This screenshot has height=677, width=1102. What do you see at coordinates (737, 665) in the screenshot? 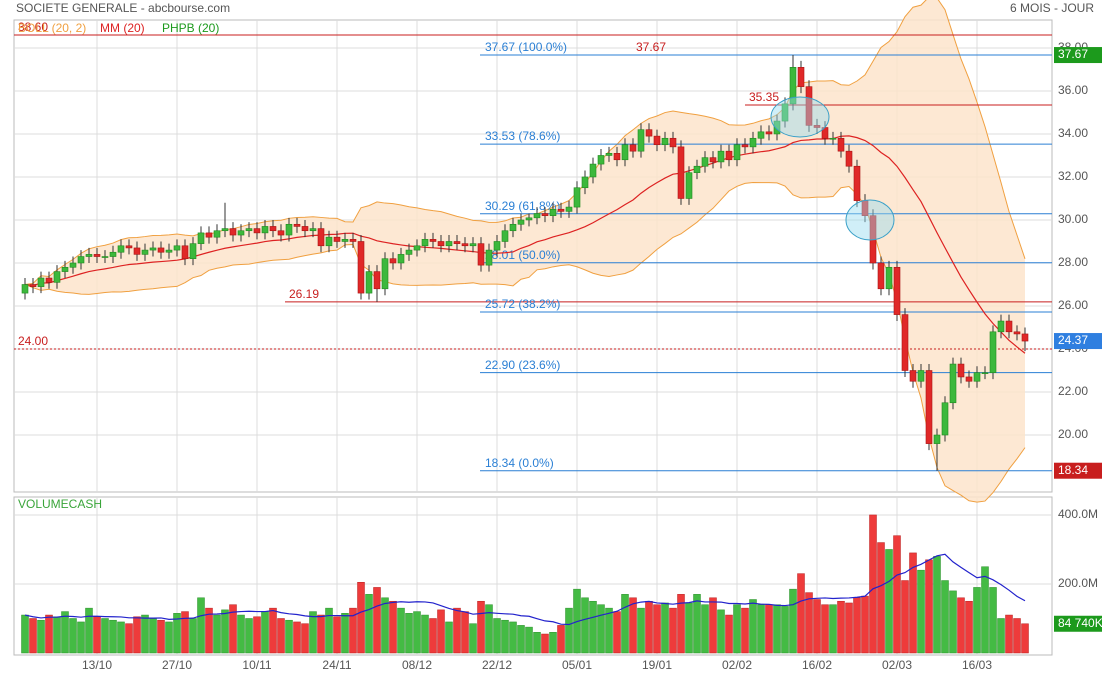
I see `x-tick-label: 02/02` at bounding box center [737, 665].